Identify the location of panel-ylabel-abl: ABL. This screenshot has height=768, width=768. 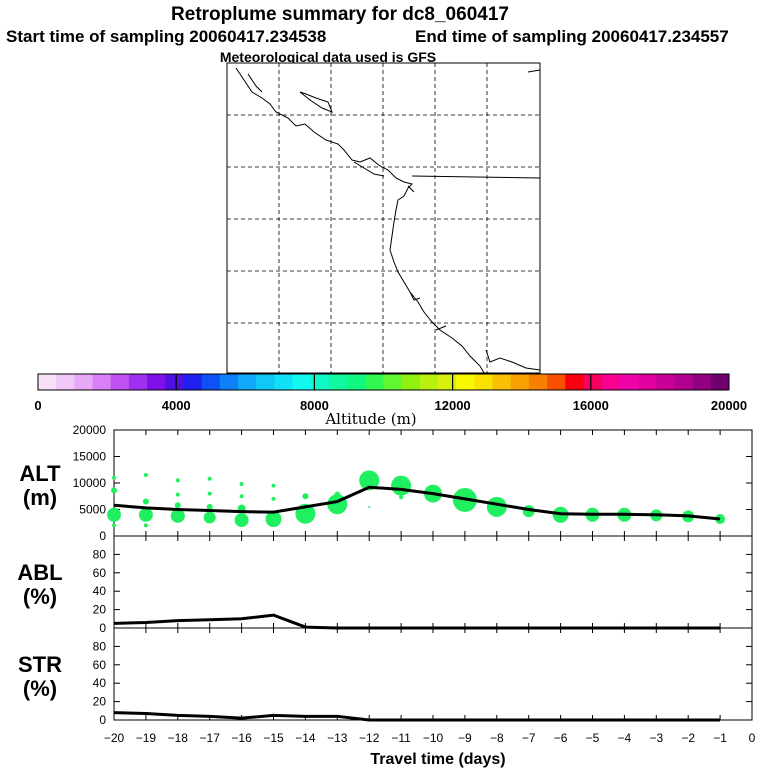
(39, 572).